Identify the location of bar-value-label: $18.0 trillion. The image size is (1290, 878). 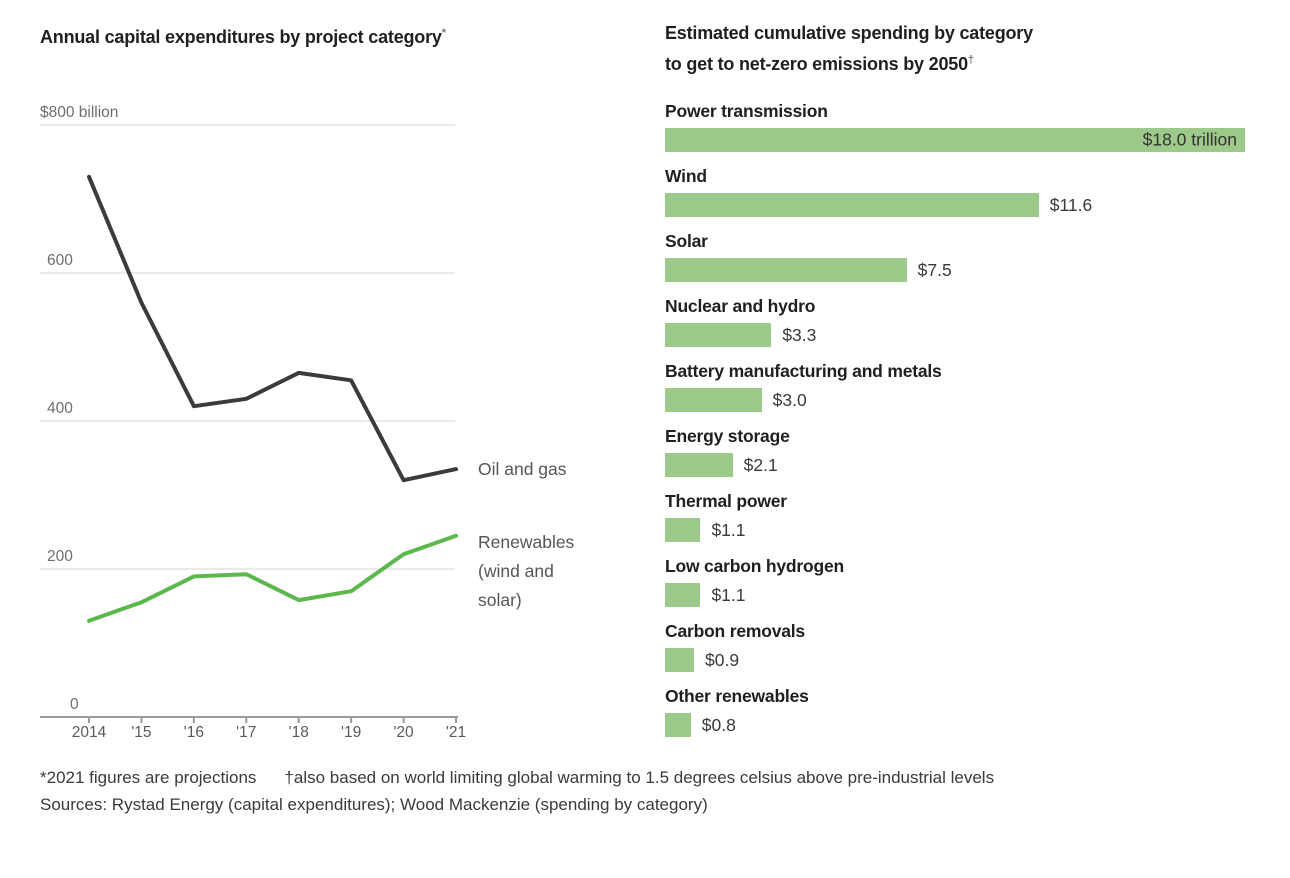
(1189, 139).